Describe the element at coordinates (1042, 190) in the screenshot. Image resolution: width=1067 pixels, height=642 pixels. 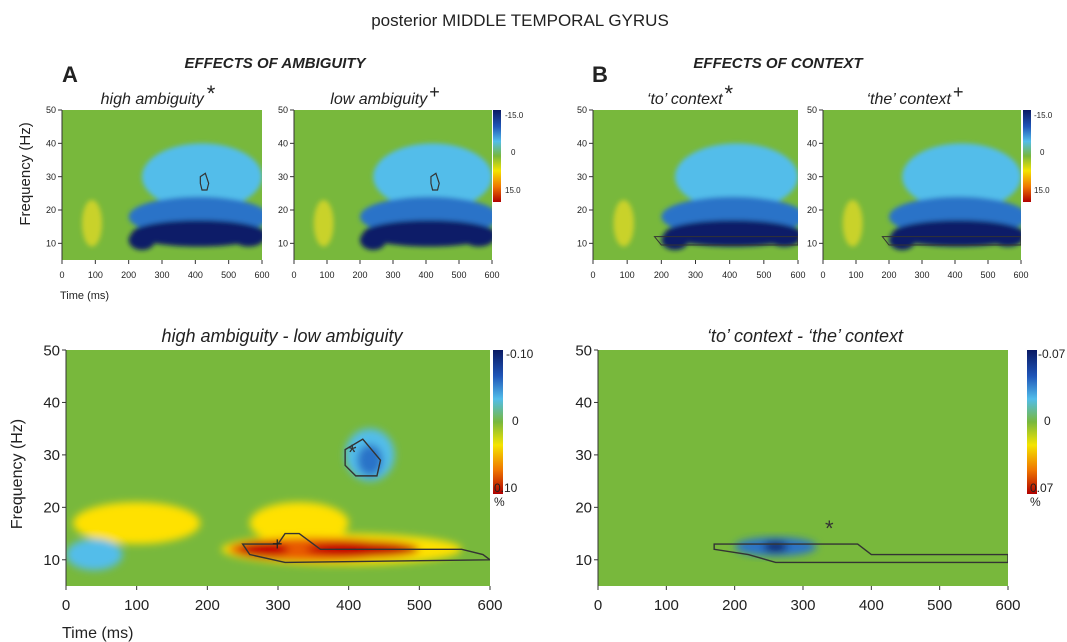
I see `colorbar-small-b-bot: 15.0` at that location.